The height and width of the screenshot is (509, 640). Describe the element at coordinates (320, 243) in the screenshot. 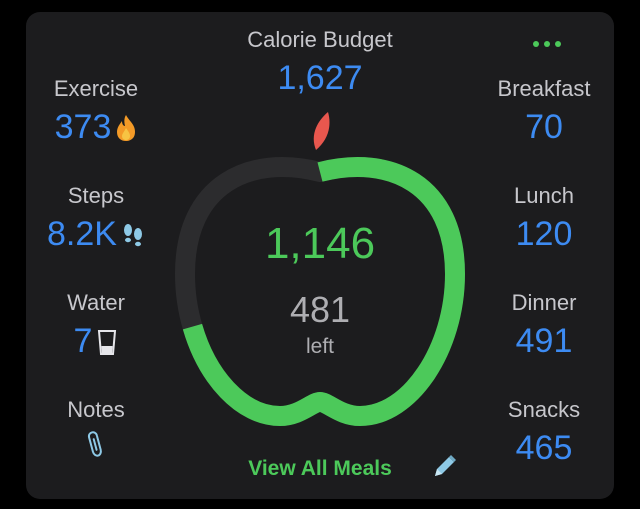

I see `calories-consumed: 1,146` at that location.